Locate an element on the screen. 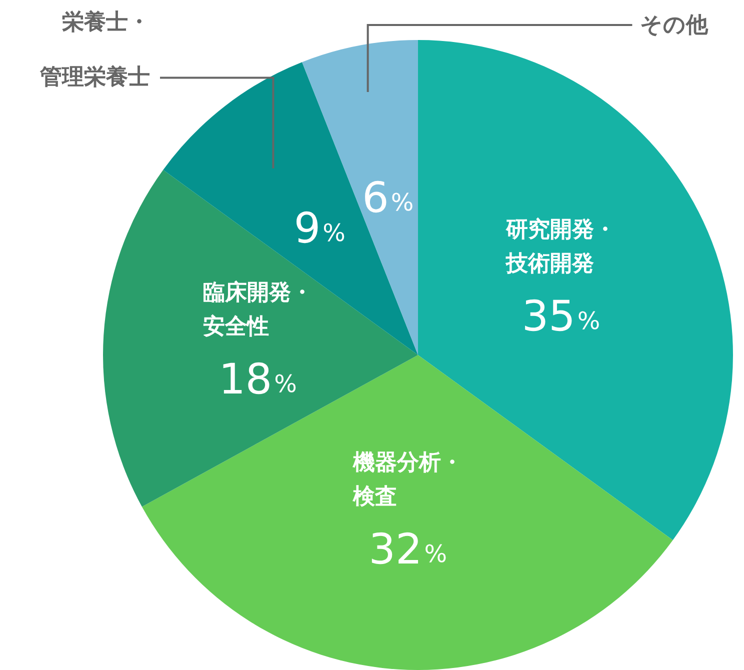 The width and height of the screenshot is (744, 670). data-label: 18% is located at coordinates (257, 379).